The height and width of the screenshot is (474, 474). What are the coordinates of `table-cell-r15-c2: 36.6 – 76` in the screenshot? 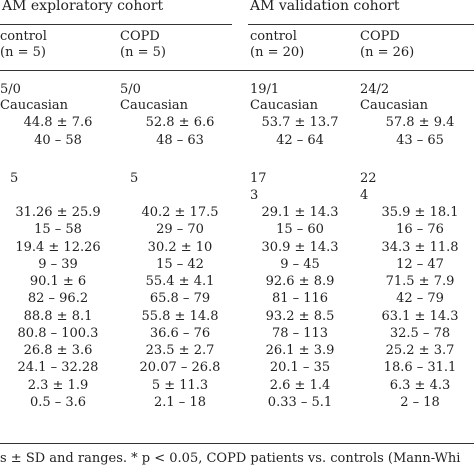 It's located at (180, 333).